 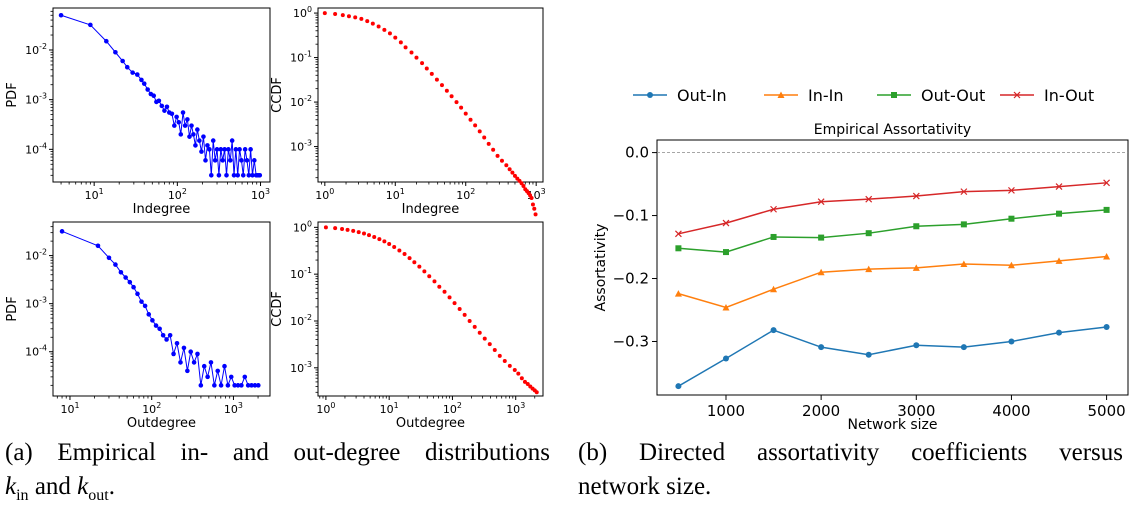 I want to click on legend-entry: In-Out, so click(x=1047, y=95).